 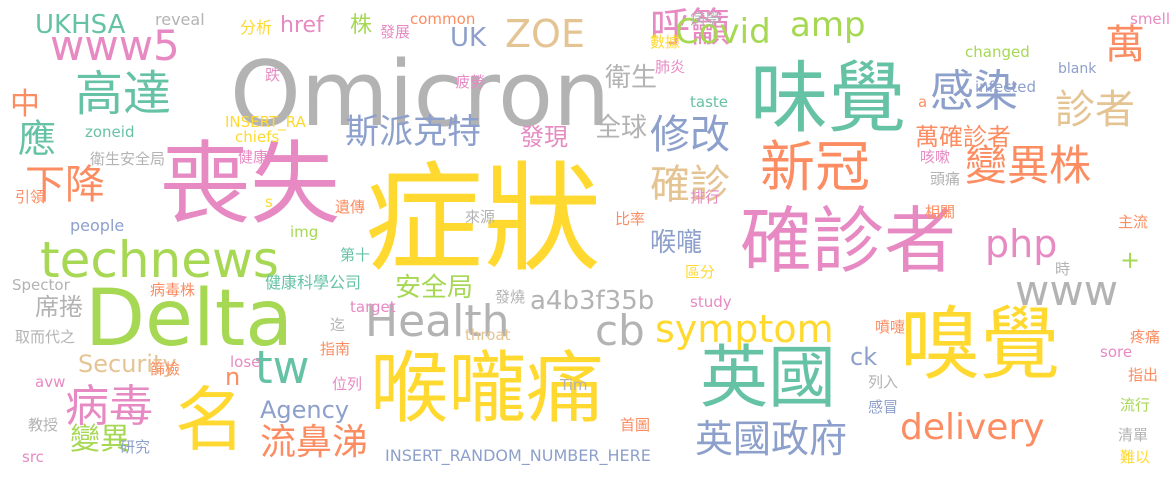 I want to click on word-cloud-term: throat, so click(x=488, y=335).